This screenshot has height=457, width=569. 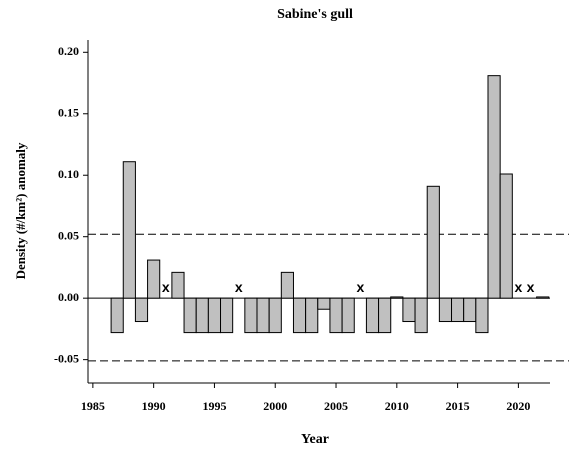 I want to click on x-tick-label: 2015, so click(x=458, y=406).